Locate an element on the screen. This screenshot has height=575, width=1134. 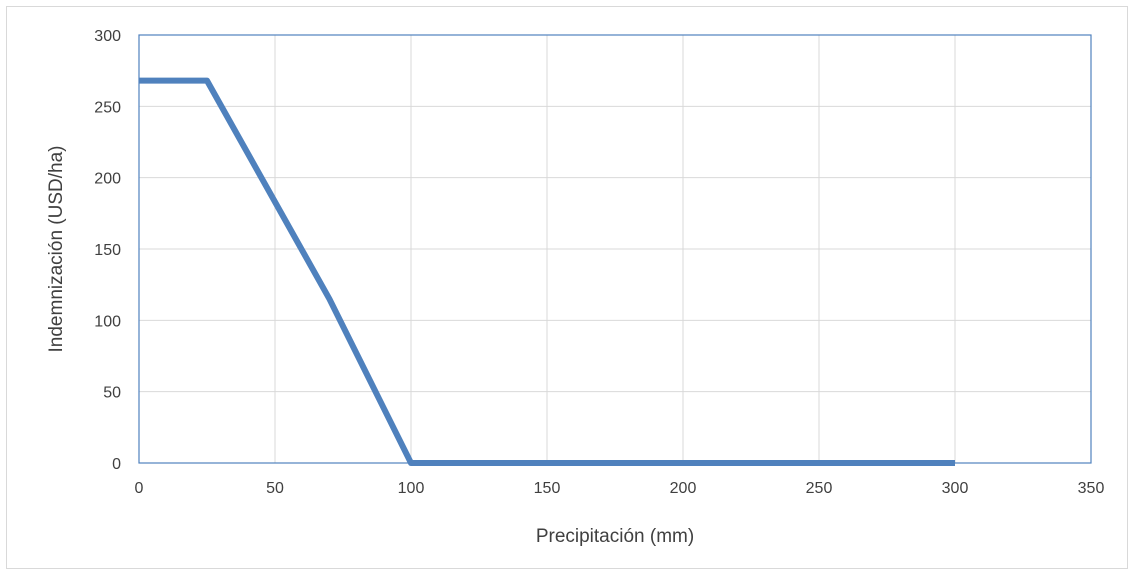
x-axis-title: Precipitación (mm) is located at coordinates (615, 536).